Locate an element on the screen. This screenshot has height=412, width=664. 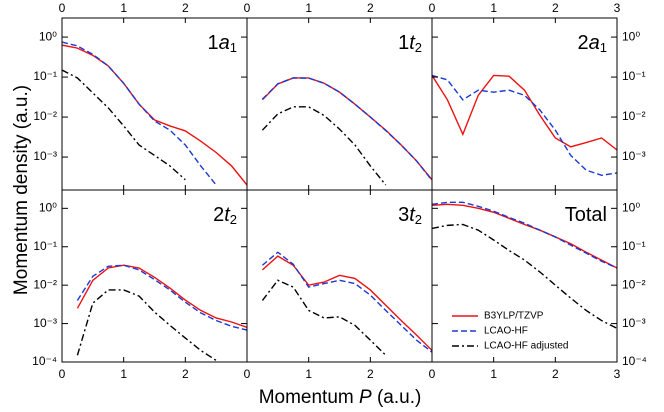
panel-label: 2a1 is located at coordinates (592, 43).